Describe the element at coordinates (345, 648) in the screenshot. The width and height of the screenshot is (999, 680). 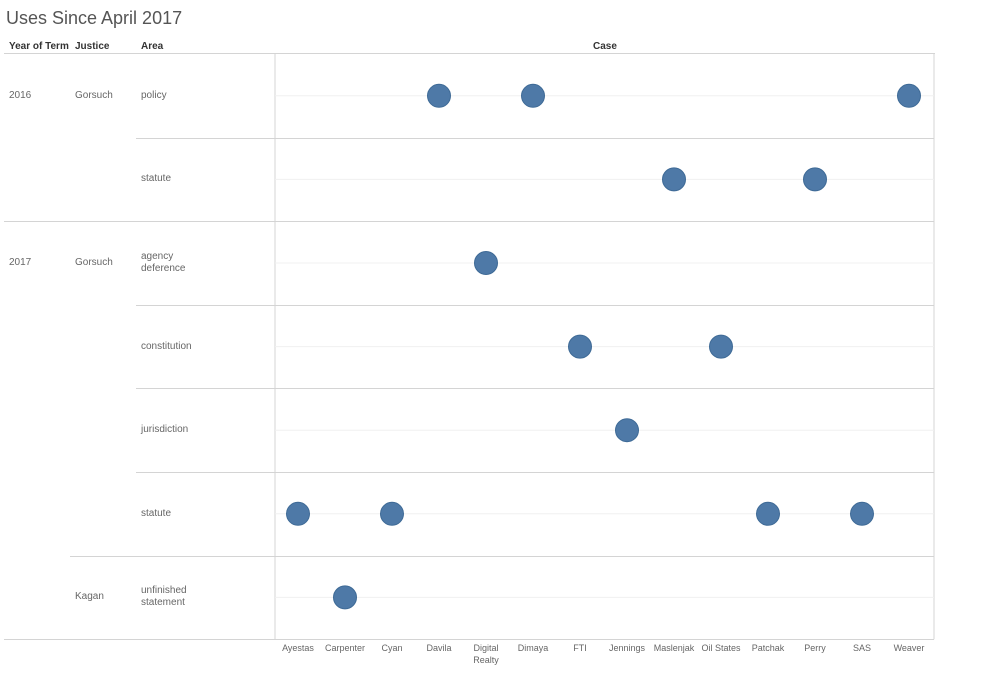
I see `x-tick-label: Carpenter` at that location.